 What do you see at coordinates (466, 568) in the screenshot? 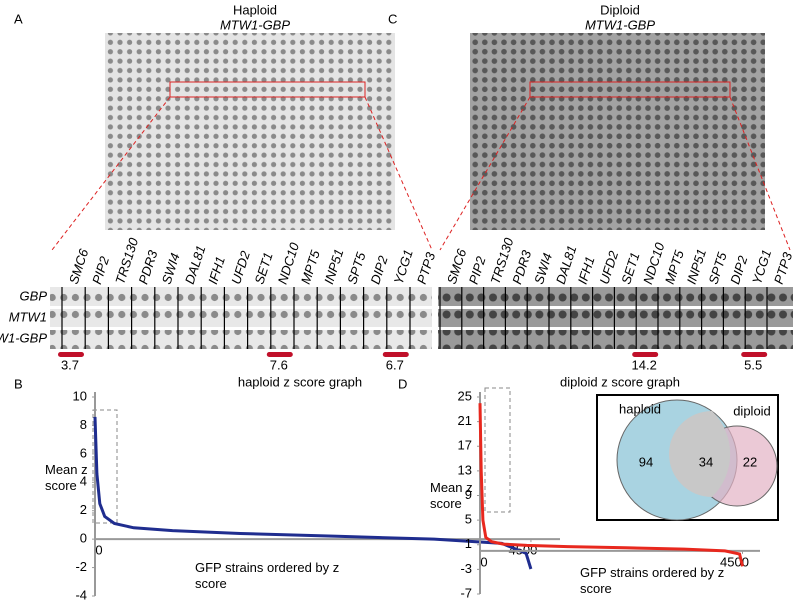
I see `y-tick-label: -3` at bounding box center [466, 568].